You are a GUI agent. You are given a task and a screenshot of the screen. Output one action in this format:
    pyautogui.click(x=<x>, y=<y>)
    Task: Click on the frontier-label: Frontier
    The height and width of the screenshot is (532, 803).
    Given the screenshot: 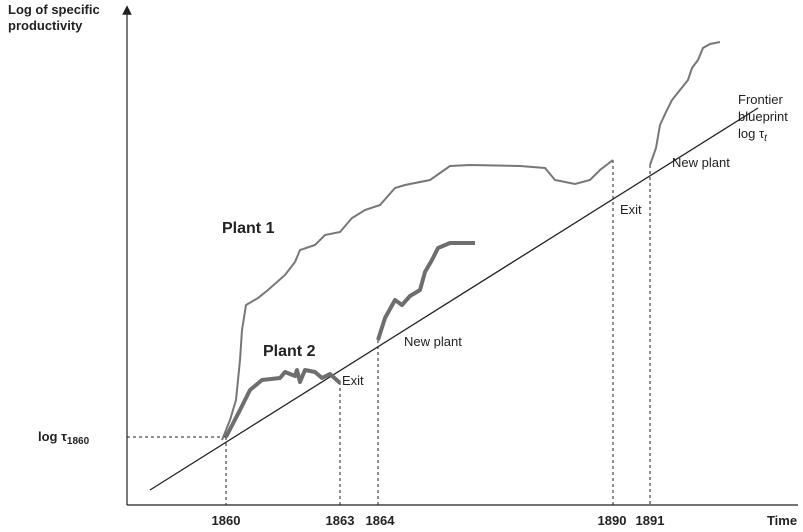 What is the action you would take?
    pyautogui.click(x=760, y=99)
    